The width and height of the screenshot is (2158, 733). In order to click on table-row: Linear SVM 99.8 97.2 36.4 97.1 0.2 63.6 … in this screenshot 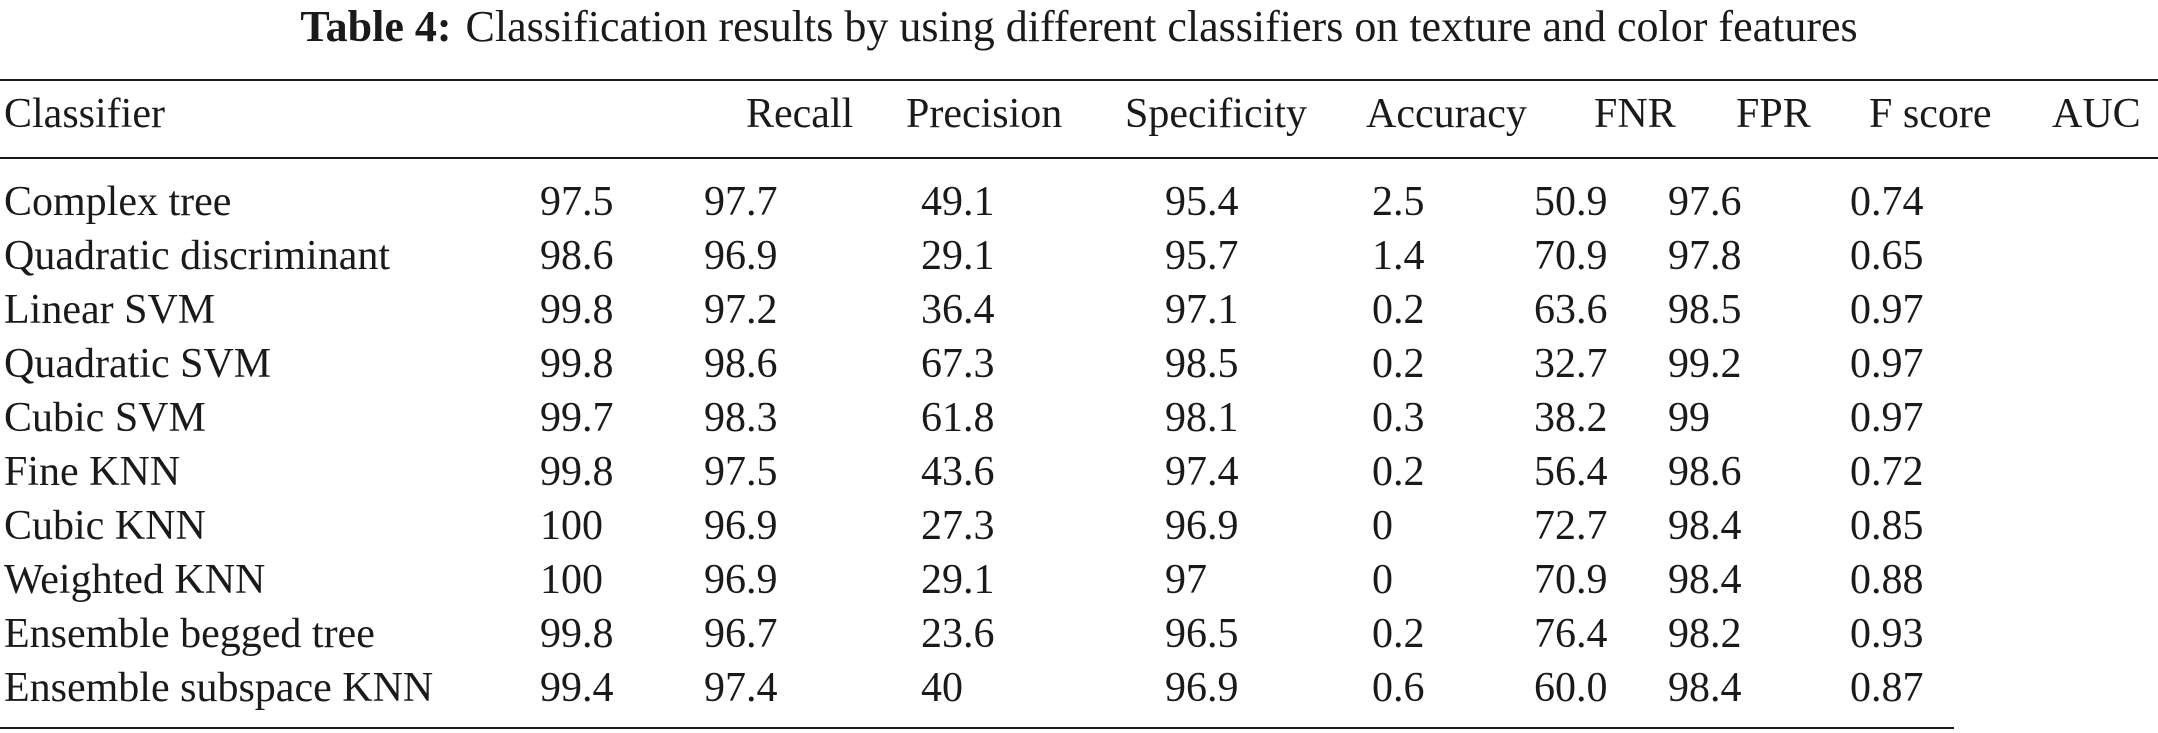, I will do `click(1079, 313)`.